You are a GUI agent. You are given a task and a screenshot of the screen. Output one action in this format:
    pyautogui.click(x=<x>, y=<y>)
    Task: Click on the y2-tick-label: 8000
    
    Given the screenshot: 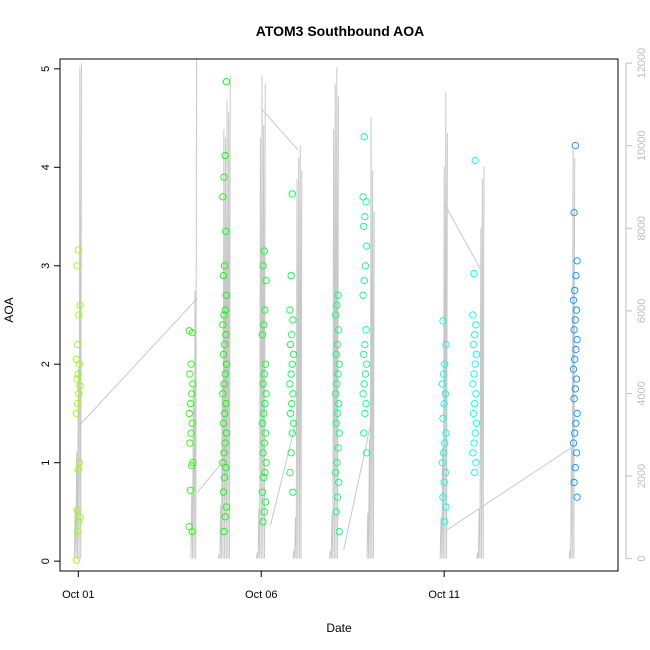 What is the action you would take?
    pyautogui.click(x=642, y=228)
    